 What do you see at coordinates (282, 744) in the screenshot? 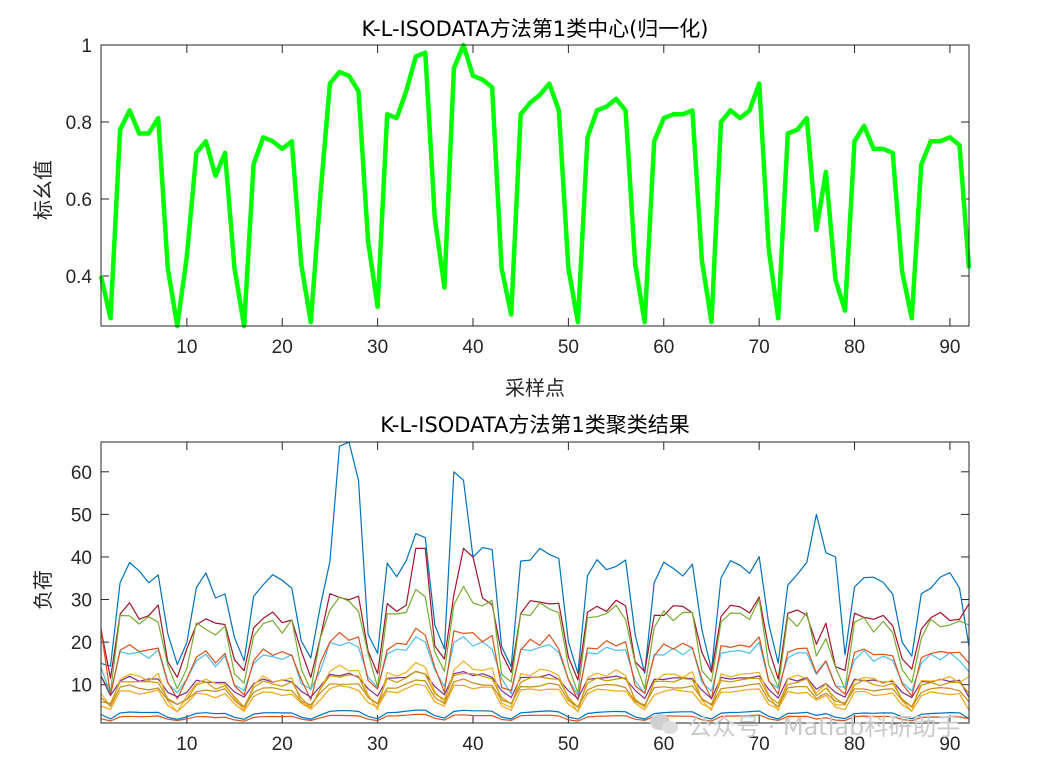
I see `chart-bottom-xtick-label: 20` at bounding box center [282, 744].